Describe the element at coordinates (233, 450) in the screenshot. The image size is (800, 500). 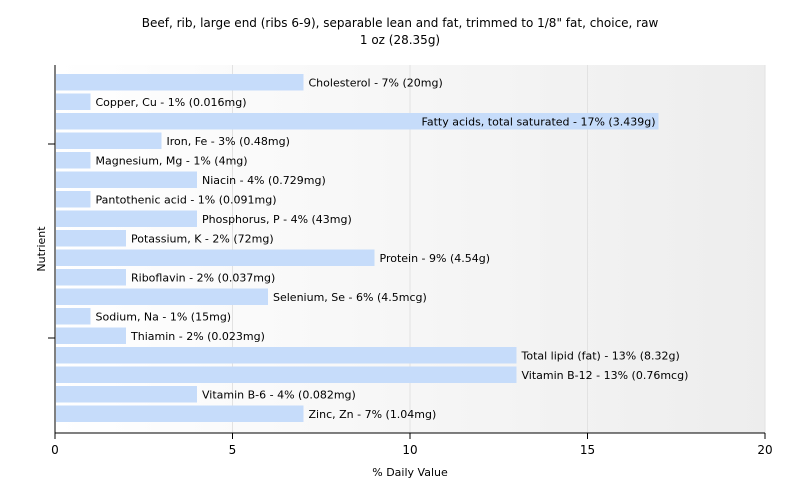
I see `x-tick-label: 5` at that location.